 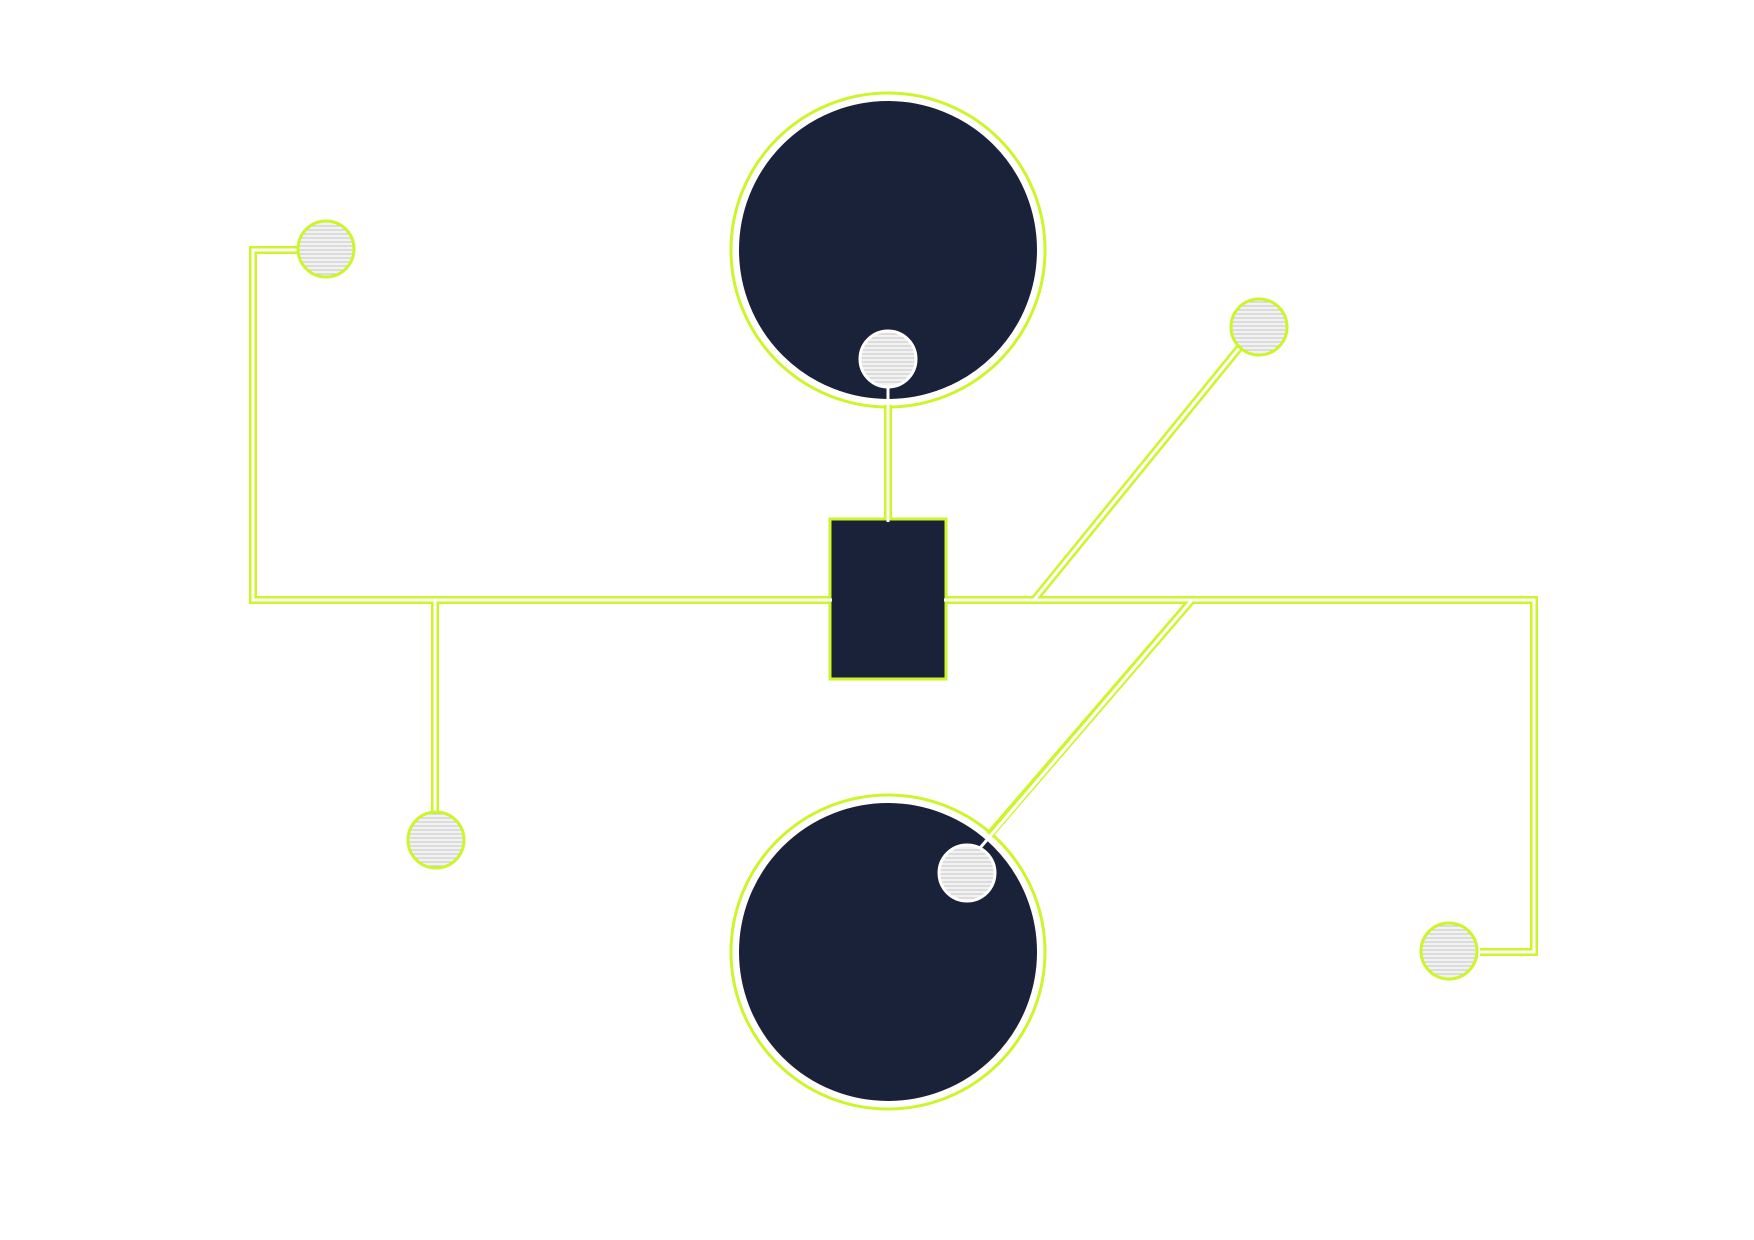 I want to click on wire-outline-right-main, so click(x=1286, y=776).